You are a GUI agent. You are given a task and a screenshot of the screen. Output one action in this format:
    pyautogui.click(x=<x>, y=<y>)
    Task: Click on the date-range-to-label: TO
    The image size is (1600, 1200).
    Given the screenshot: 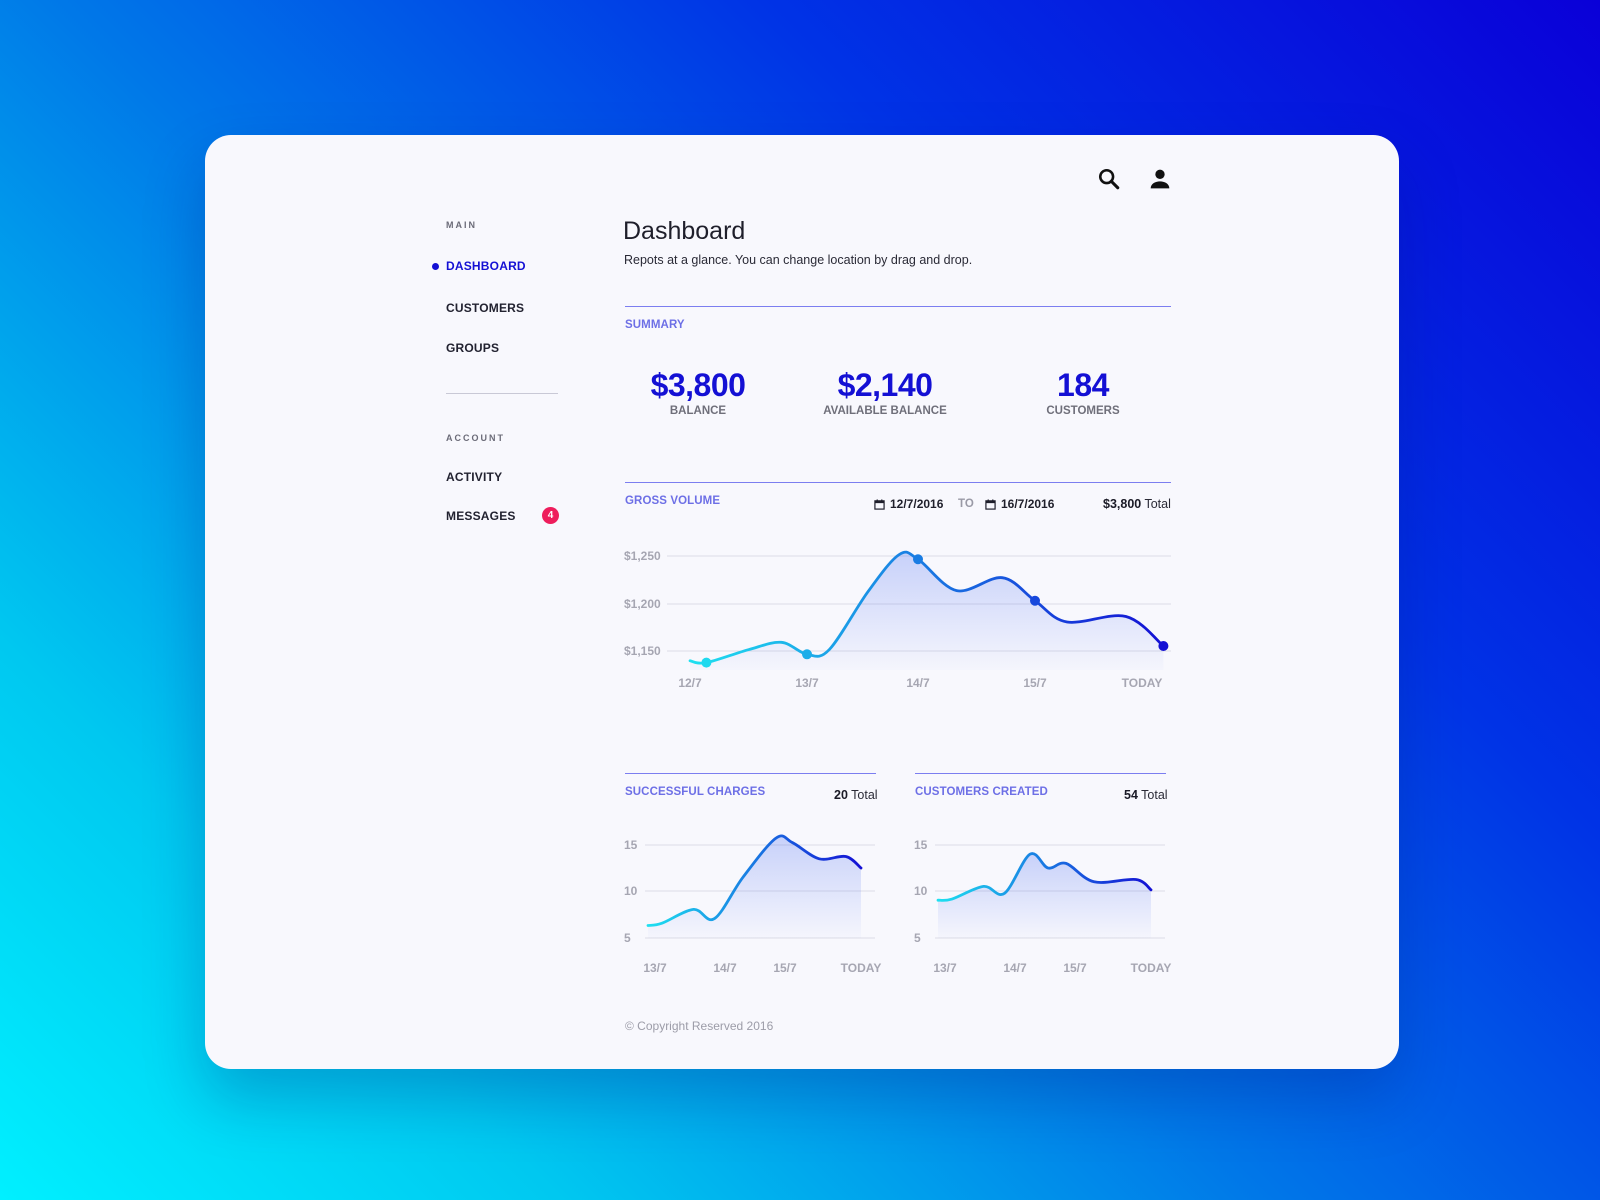 What is the action you would take?
    pyautogui.click(x=966, y=504)
    